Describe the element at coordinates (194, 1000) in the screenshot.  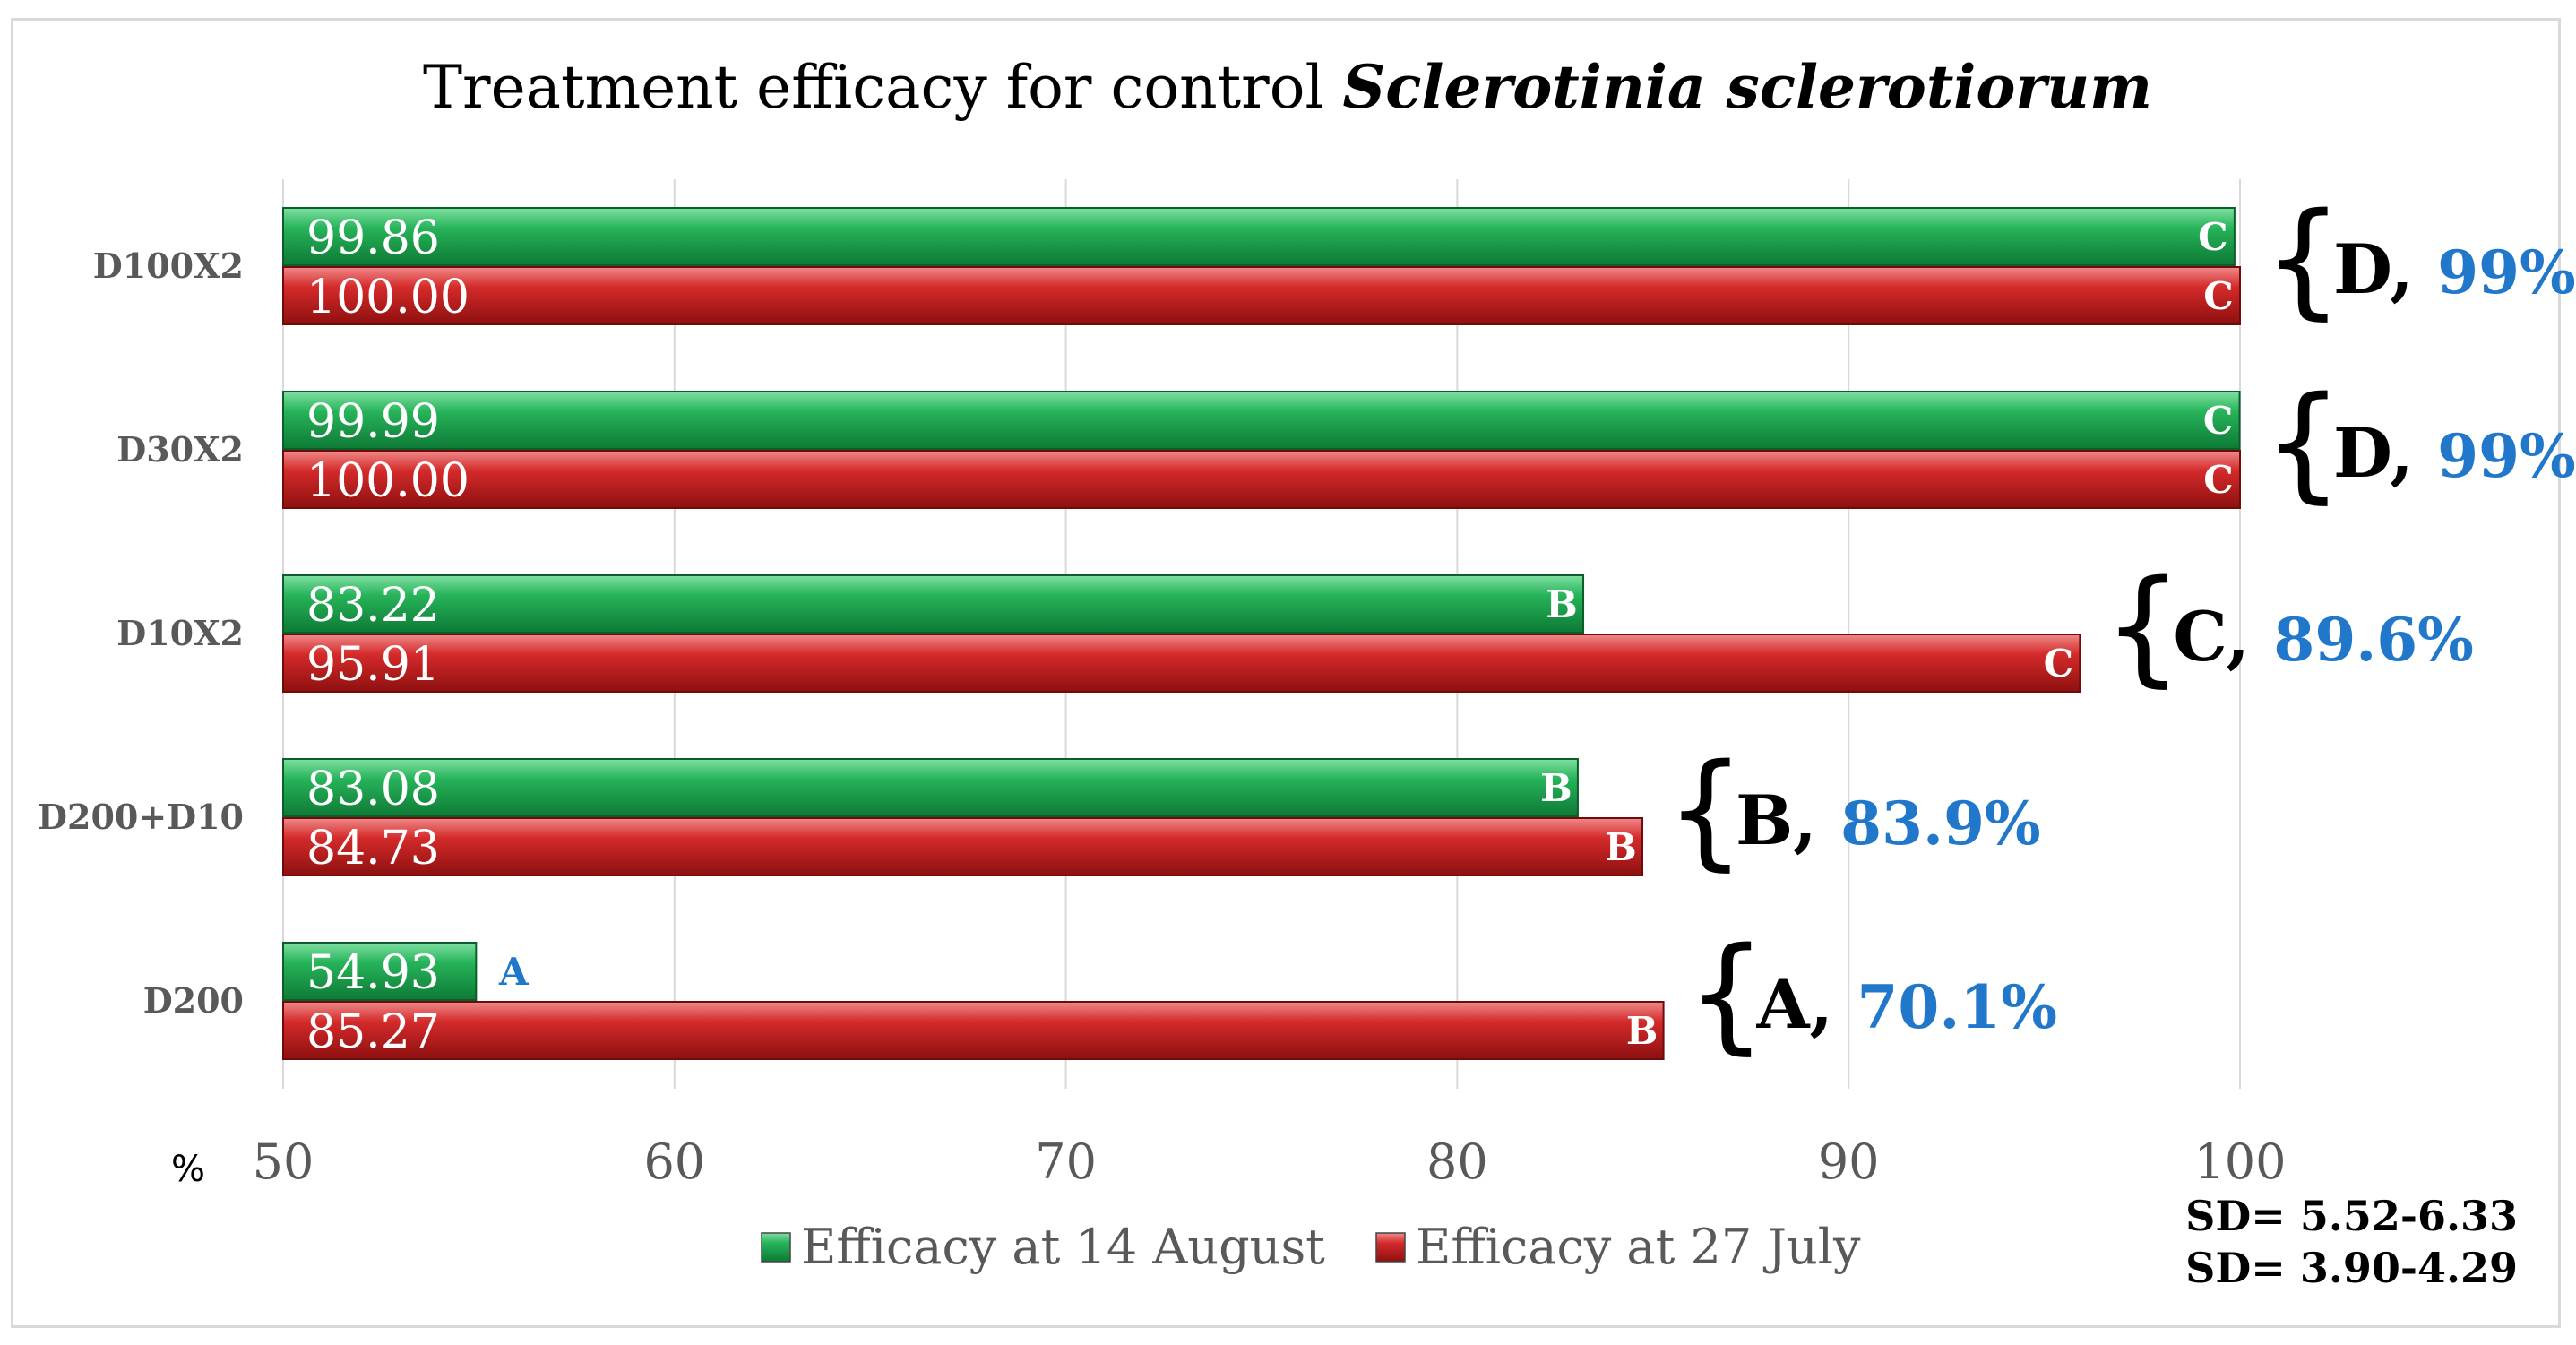
I see `category-label: D200` at that location.